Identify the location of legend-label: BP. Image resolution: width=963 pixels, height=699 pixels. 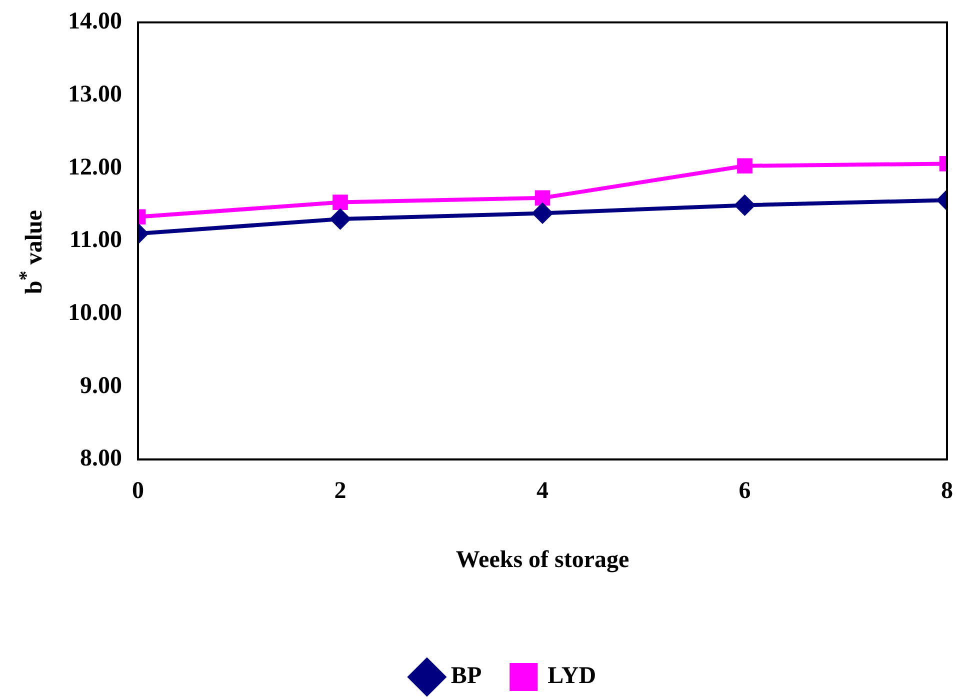
(466, 676).